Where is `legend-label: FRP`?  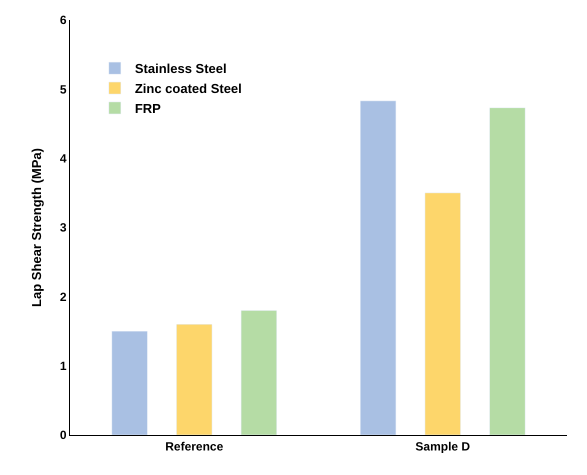
legend-label: FRP is located at coordinates (148, 108).